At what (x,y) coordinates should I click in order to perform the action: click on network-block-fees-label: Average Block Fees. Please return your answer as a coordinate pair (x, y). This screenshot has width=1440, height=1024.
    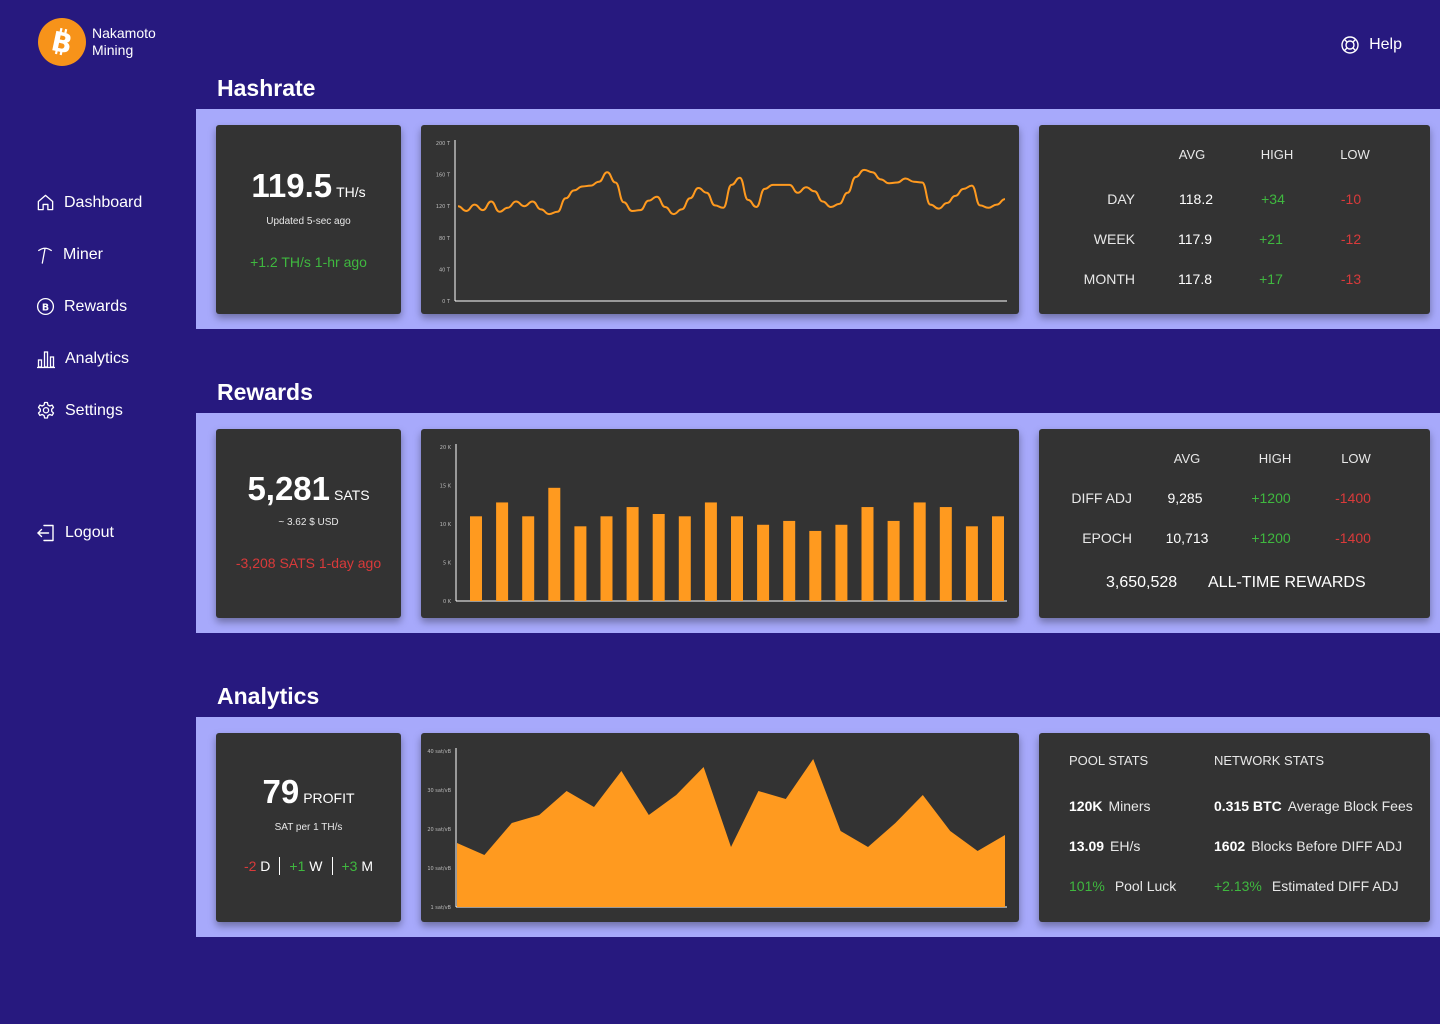
    Looking at the image, I should click on (1350, 806).